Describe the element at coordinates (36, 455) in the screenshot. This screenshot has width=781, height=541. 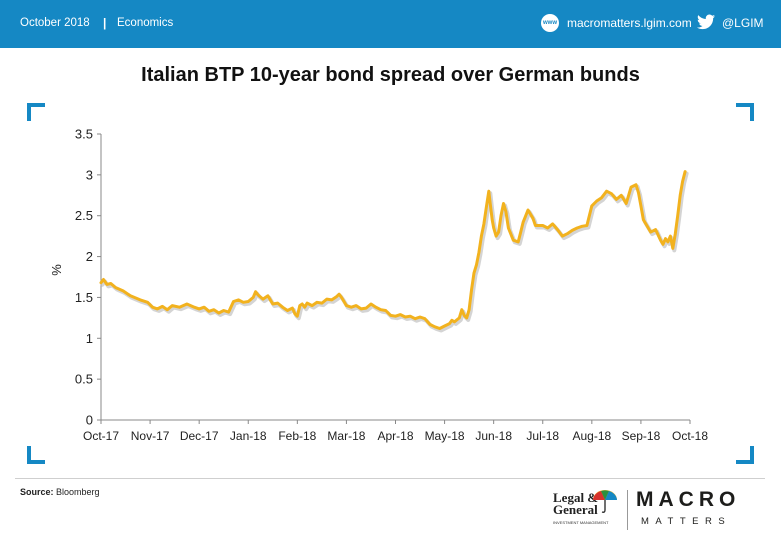
I see `frame-corner-bottom-left` at that location.